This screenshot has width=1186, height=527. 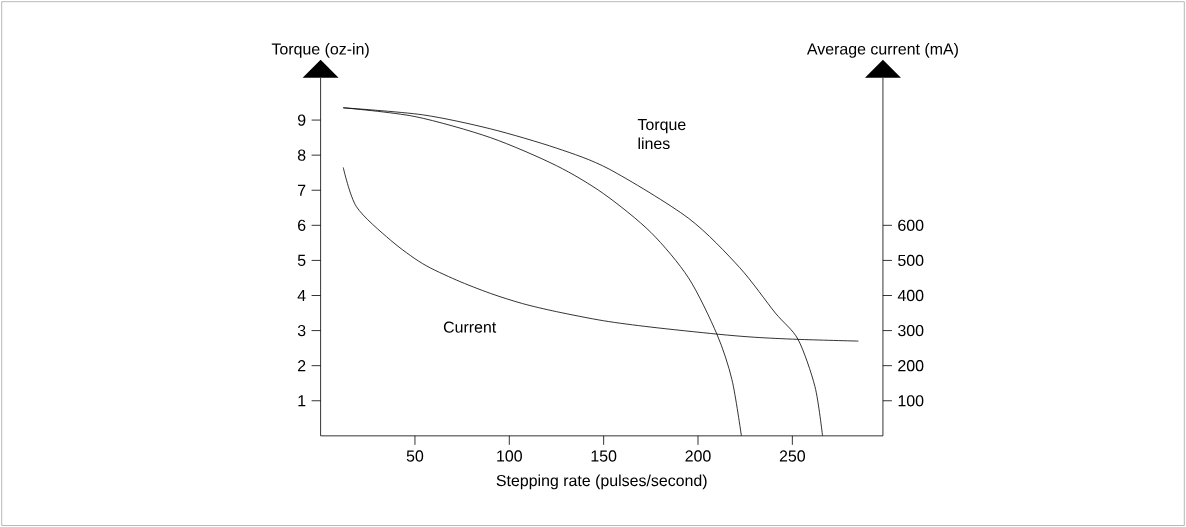 I want to click on y-tick-label: 8, so click(x=301, y=155).